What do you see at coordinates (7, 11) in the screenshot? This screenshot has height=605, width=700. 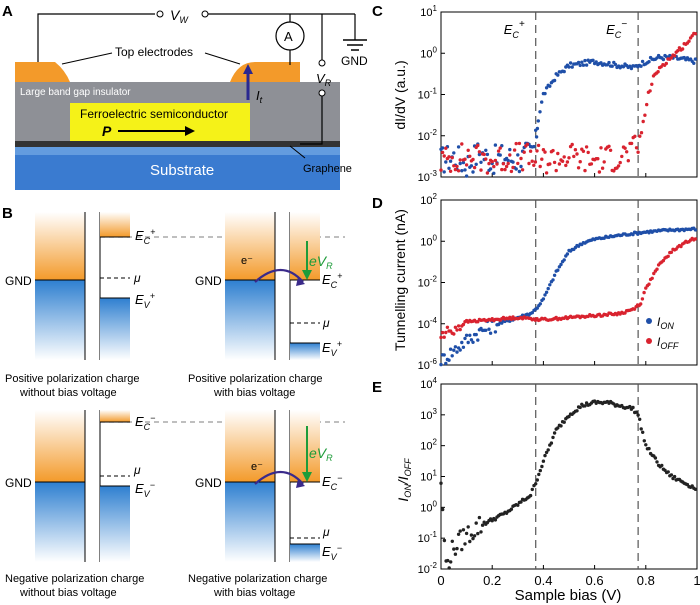 I see `panel-a-letter: A` at bounding box center [7, 11].